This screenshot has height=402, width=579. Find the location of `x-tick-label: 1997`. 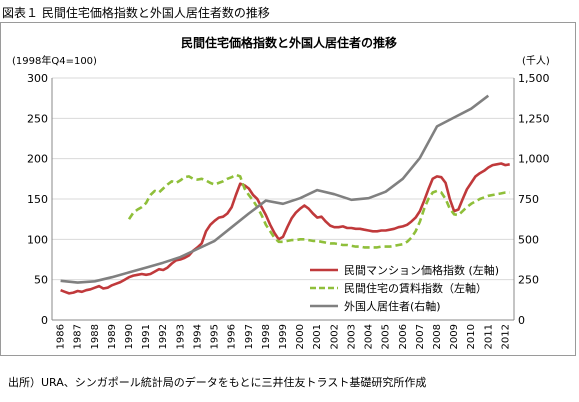

x-tick-label: 1997 is located at coordinates (249, 336).